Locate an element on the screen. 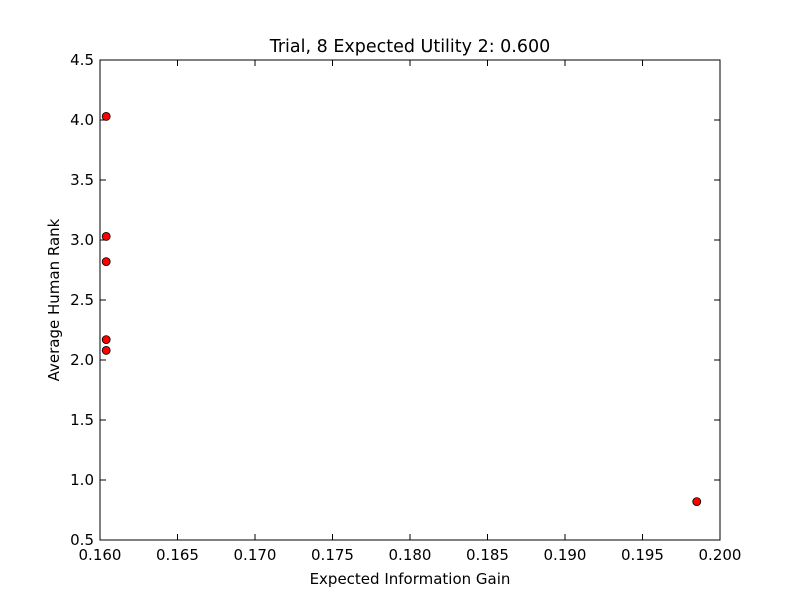 The height and width of the screenshot is (605, 800). x-tick-label: 0.200 is located at coordinates (720, 555).